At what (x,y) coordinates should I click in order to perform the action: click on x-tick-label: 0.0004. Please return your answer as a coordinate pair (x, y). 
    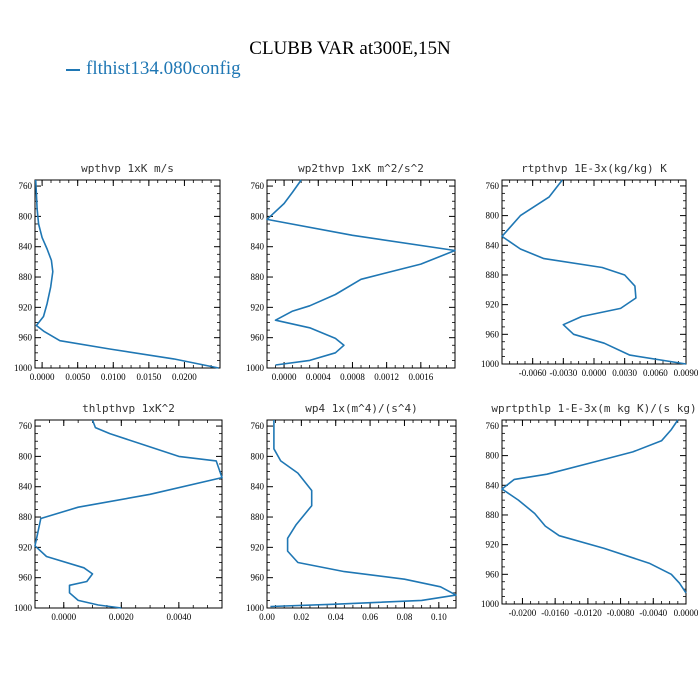
    Looking at the image, I should click on (318, 377).